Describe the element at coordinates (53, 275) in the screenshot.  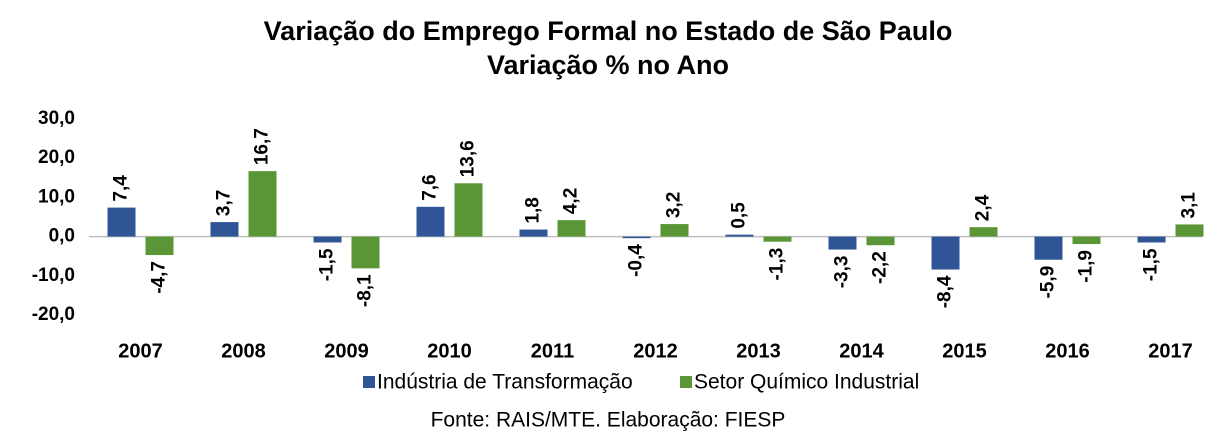
I see `y-tick-label: -10,0` at that location.